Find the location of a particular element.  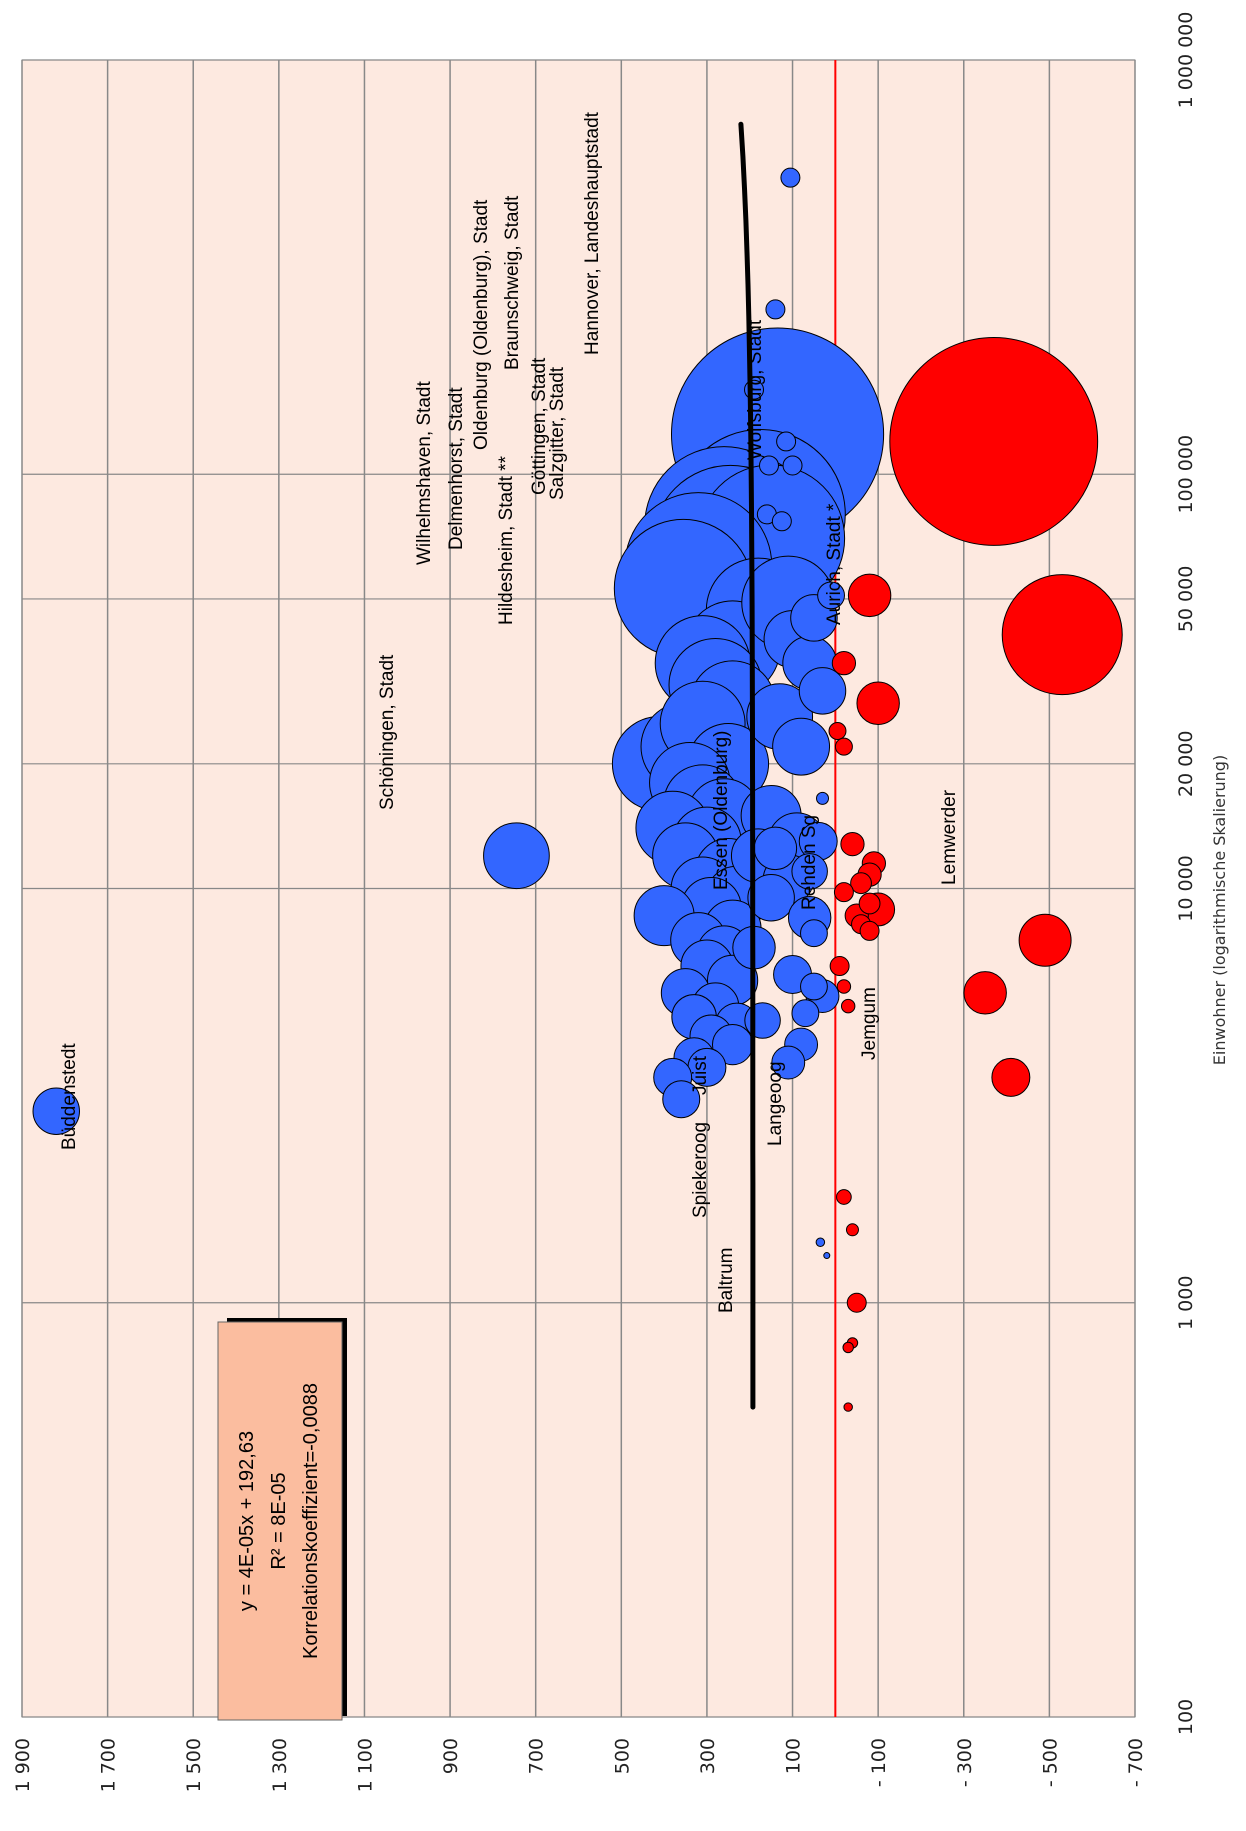

point-label: Spiekeroog is located at coordinates (700, 1170).